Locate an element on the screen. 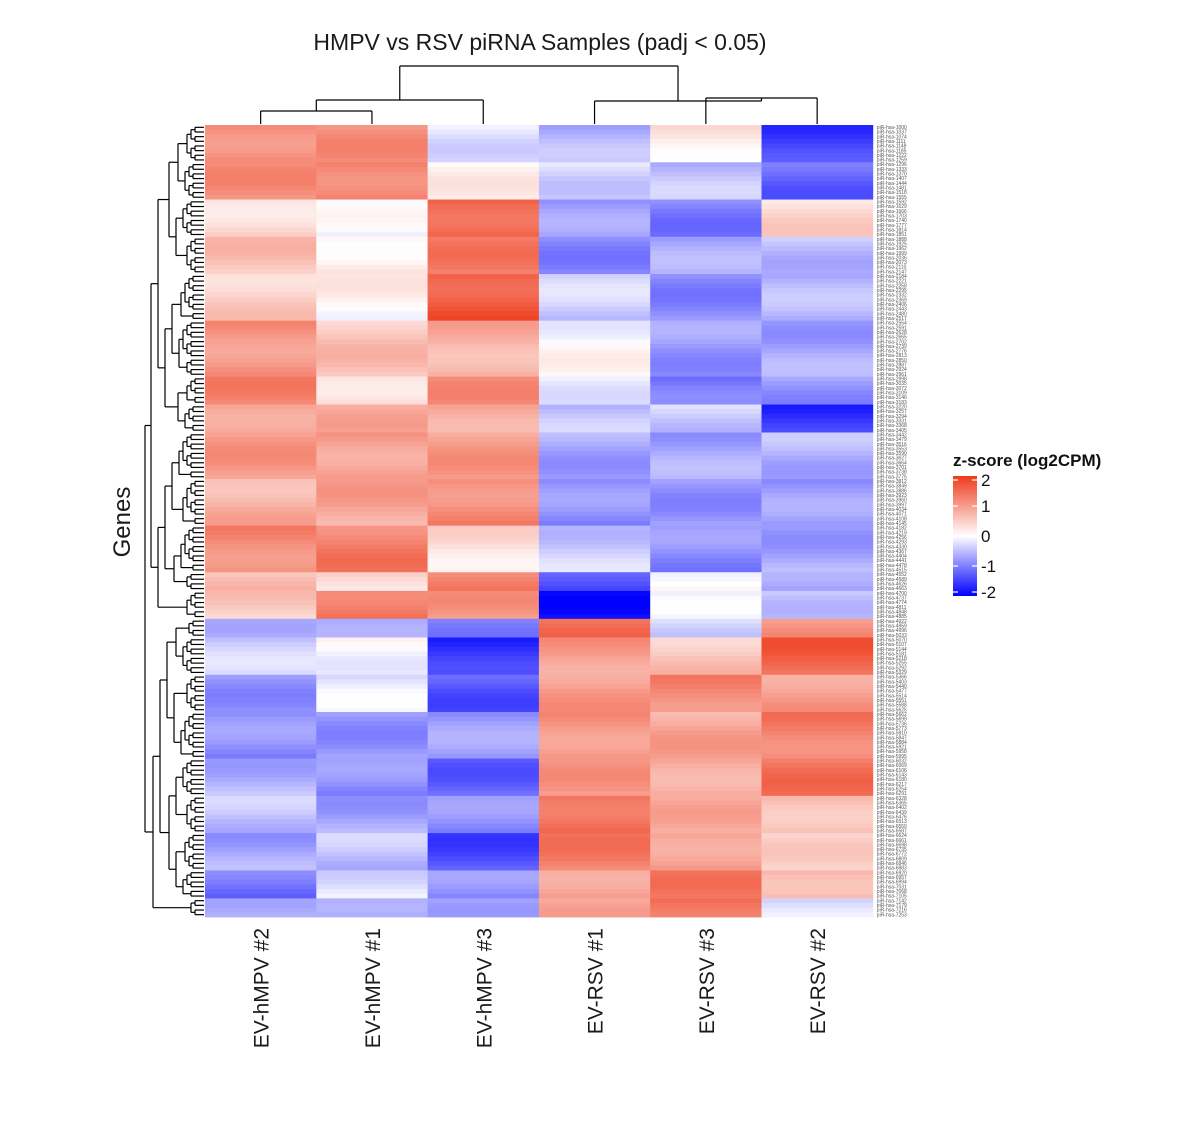 The height and width of the screenshot is (1124, 1186). row-label: piR-hsa-6291 is located at coordinates (892, 794).